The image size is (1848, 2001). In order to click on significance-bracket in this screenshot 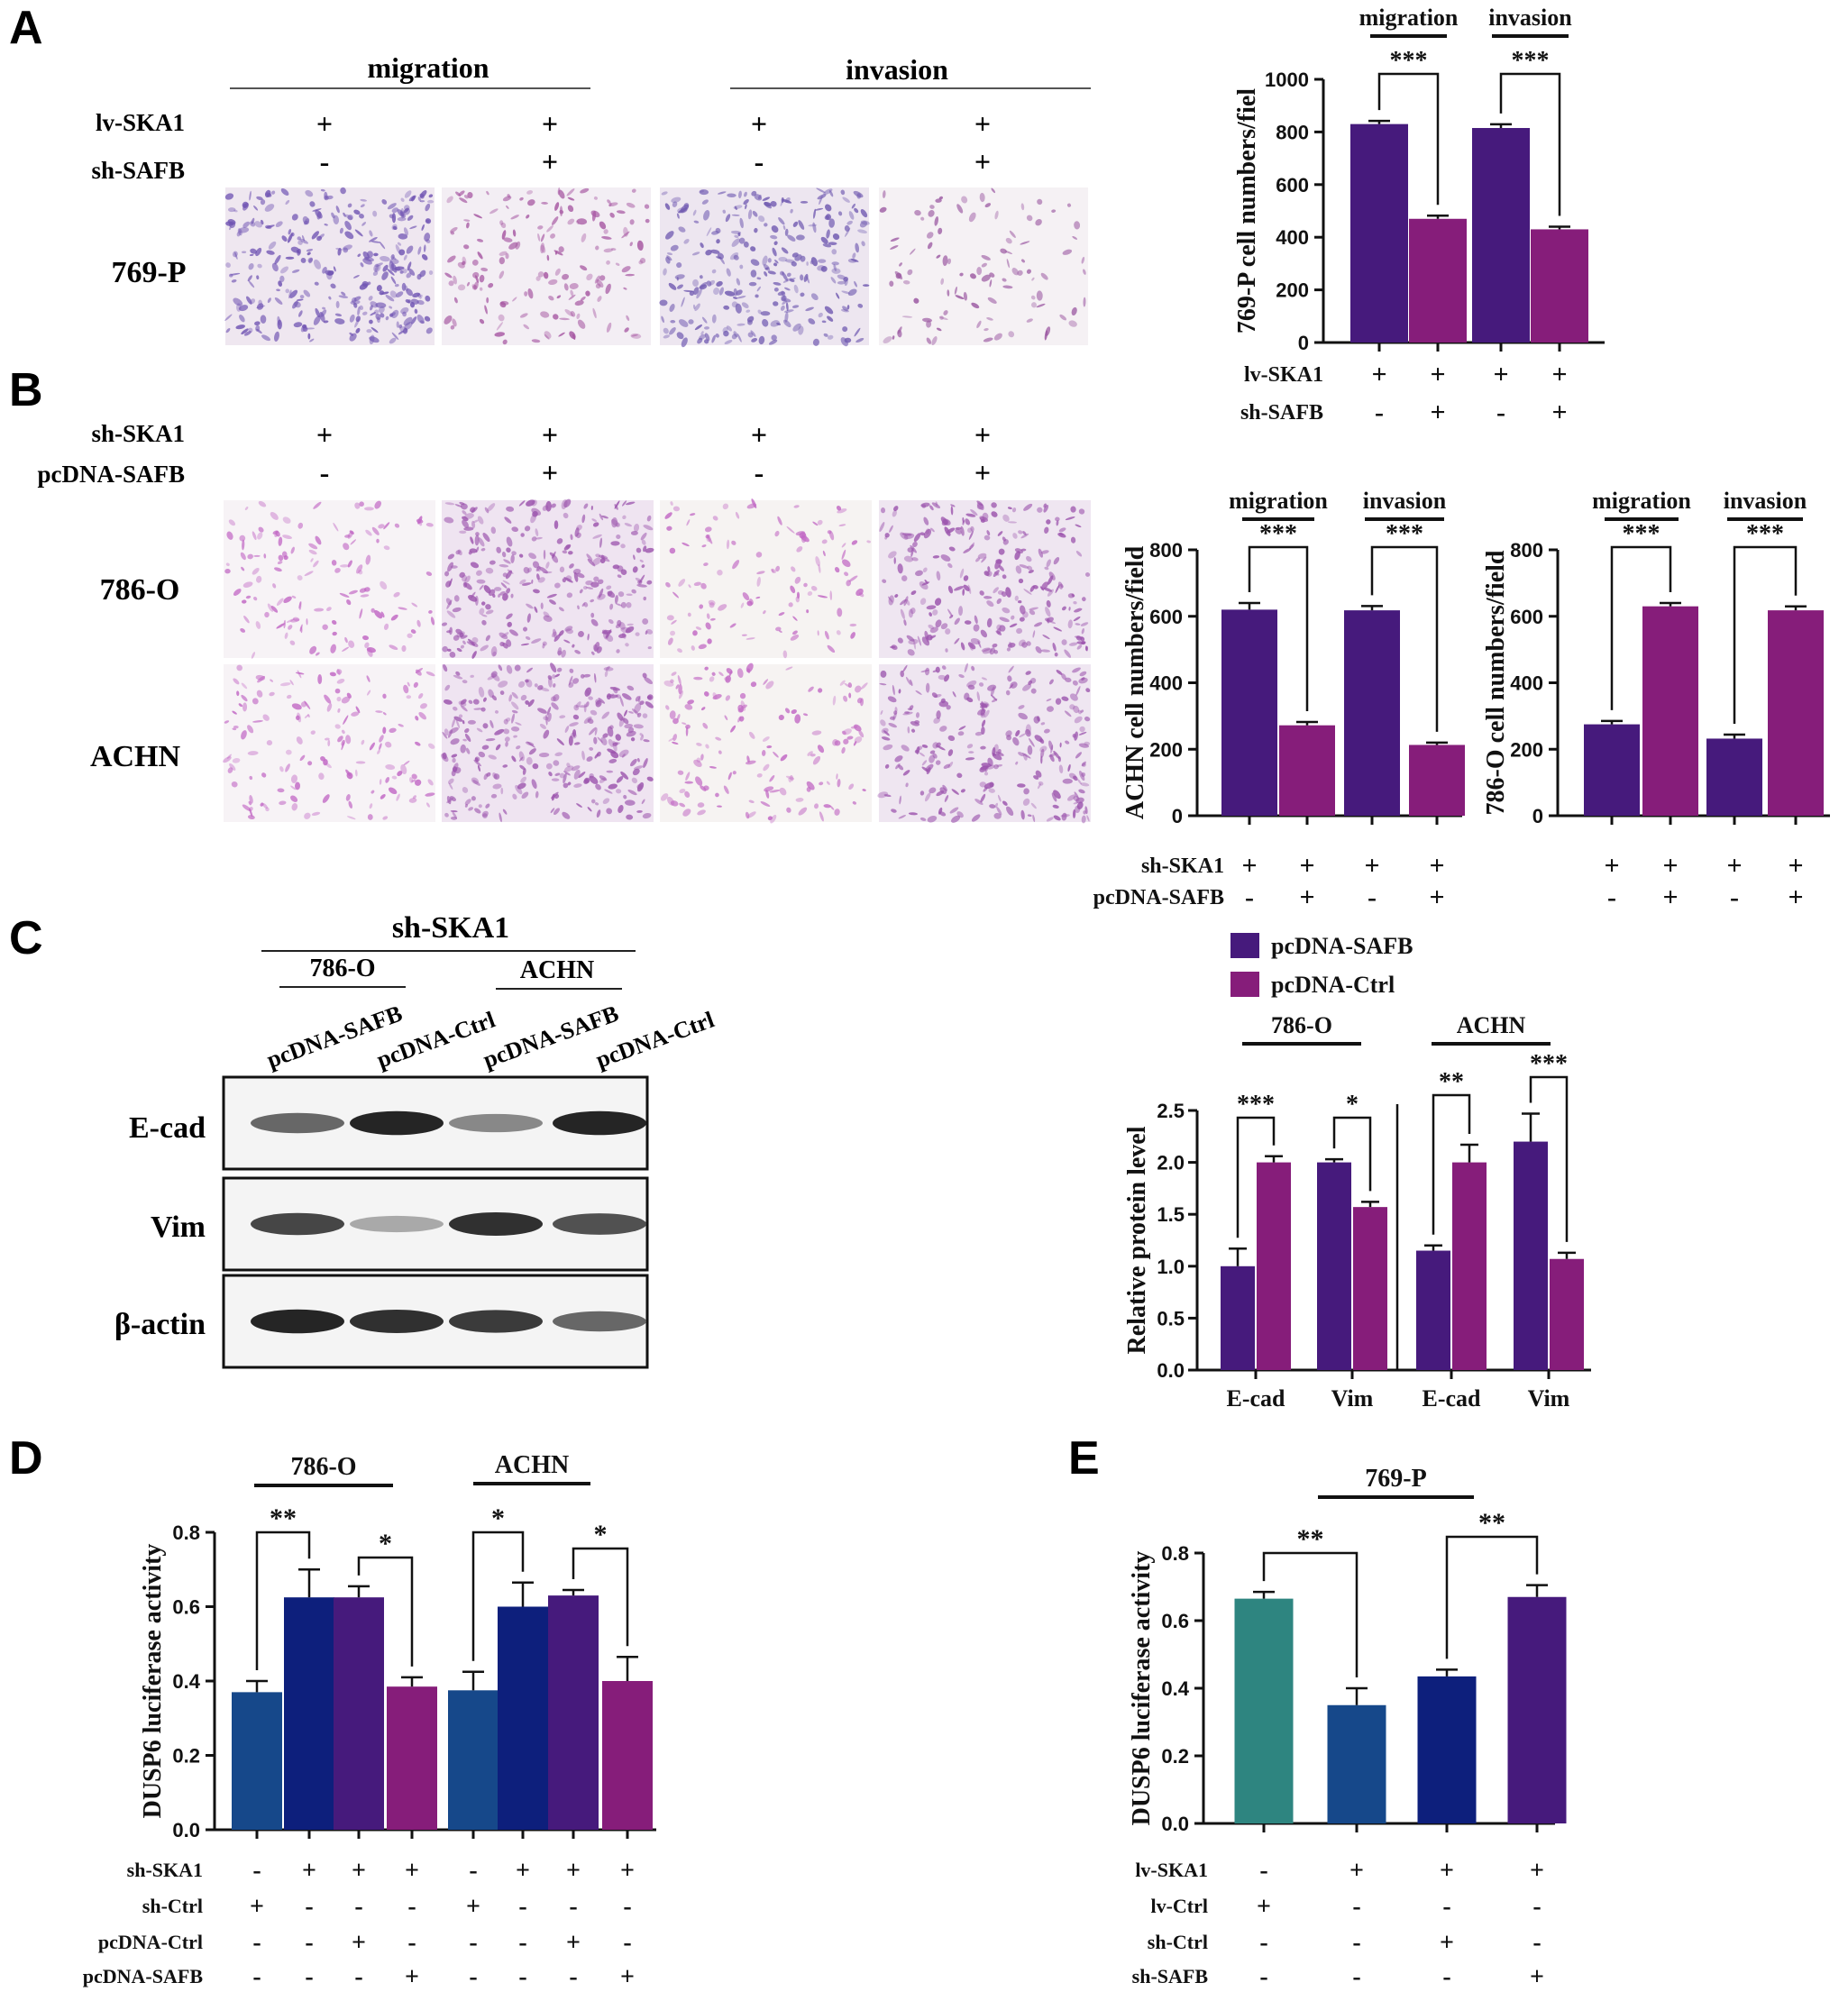, I will do `click(1404, 638)`.